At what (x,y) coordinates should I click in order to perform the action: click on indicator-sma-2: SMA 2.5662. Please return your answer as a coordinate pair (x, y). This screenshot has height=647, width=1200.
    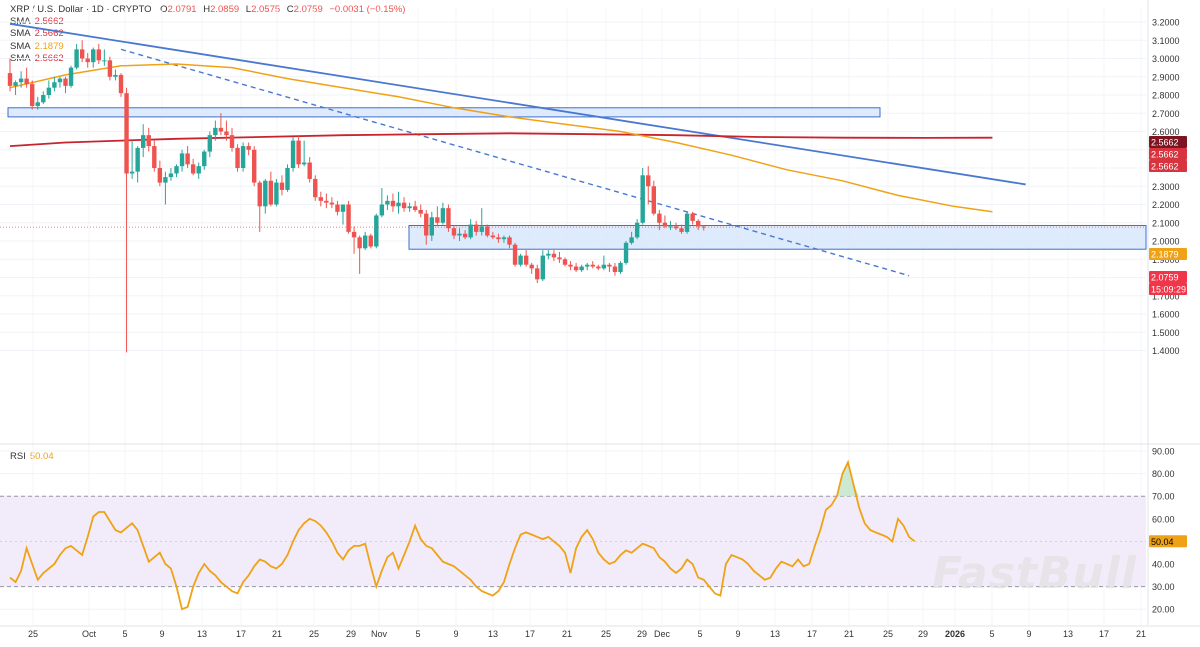
    Looking at the image, I should click on (37, 34).